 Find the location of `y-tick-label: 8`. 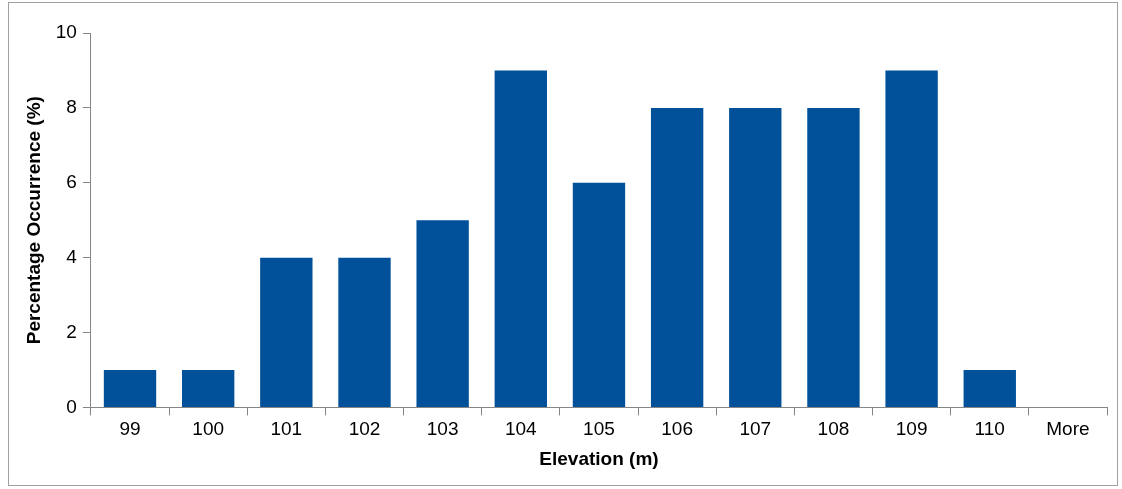

y-tick-label: 8 is located at coordinates (71, 107).